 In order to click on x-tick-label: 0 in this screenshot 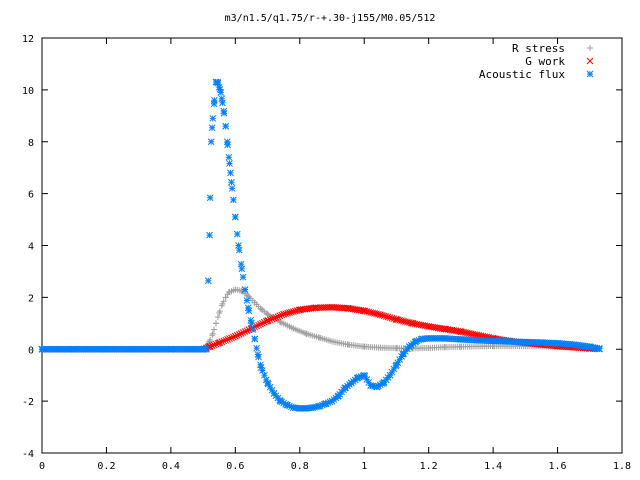, I will do `click(42, 466)`.